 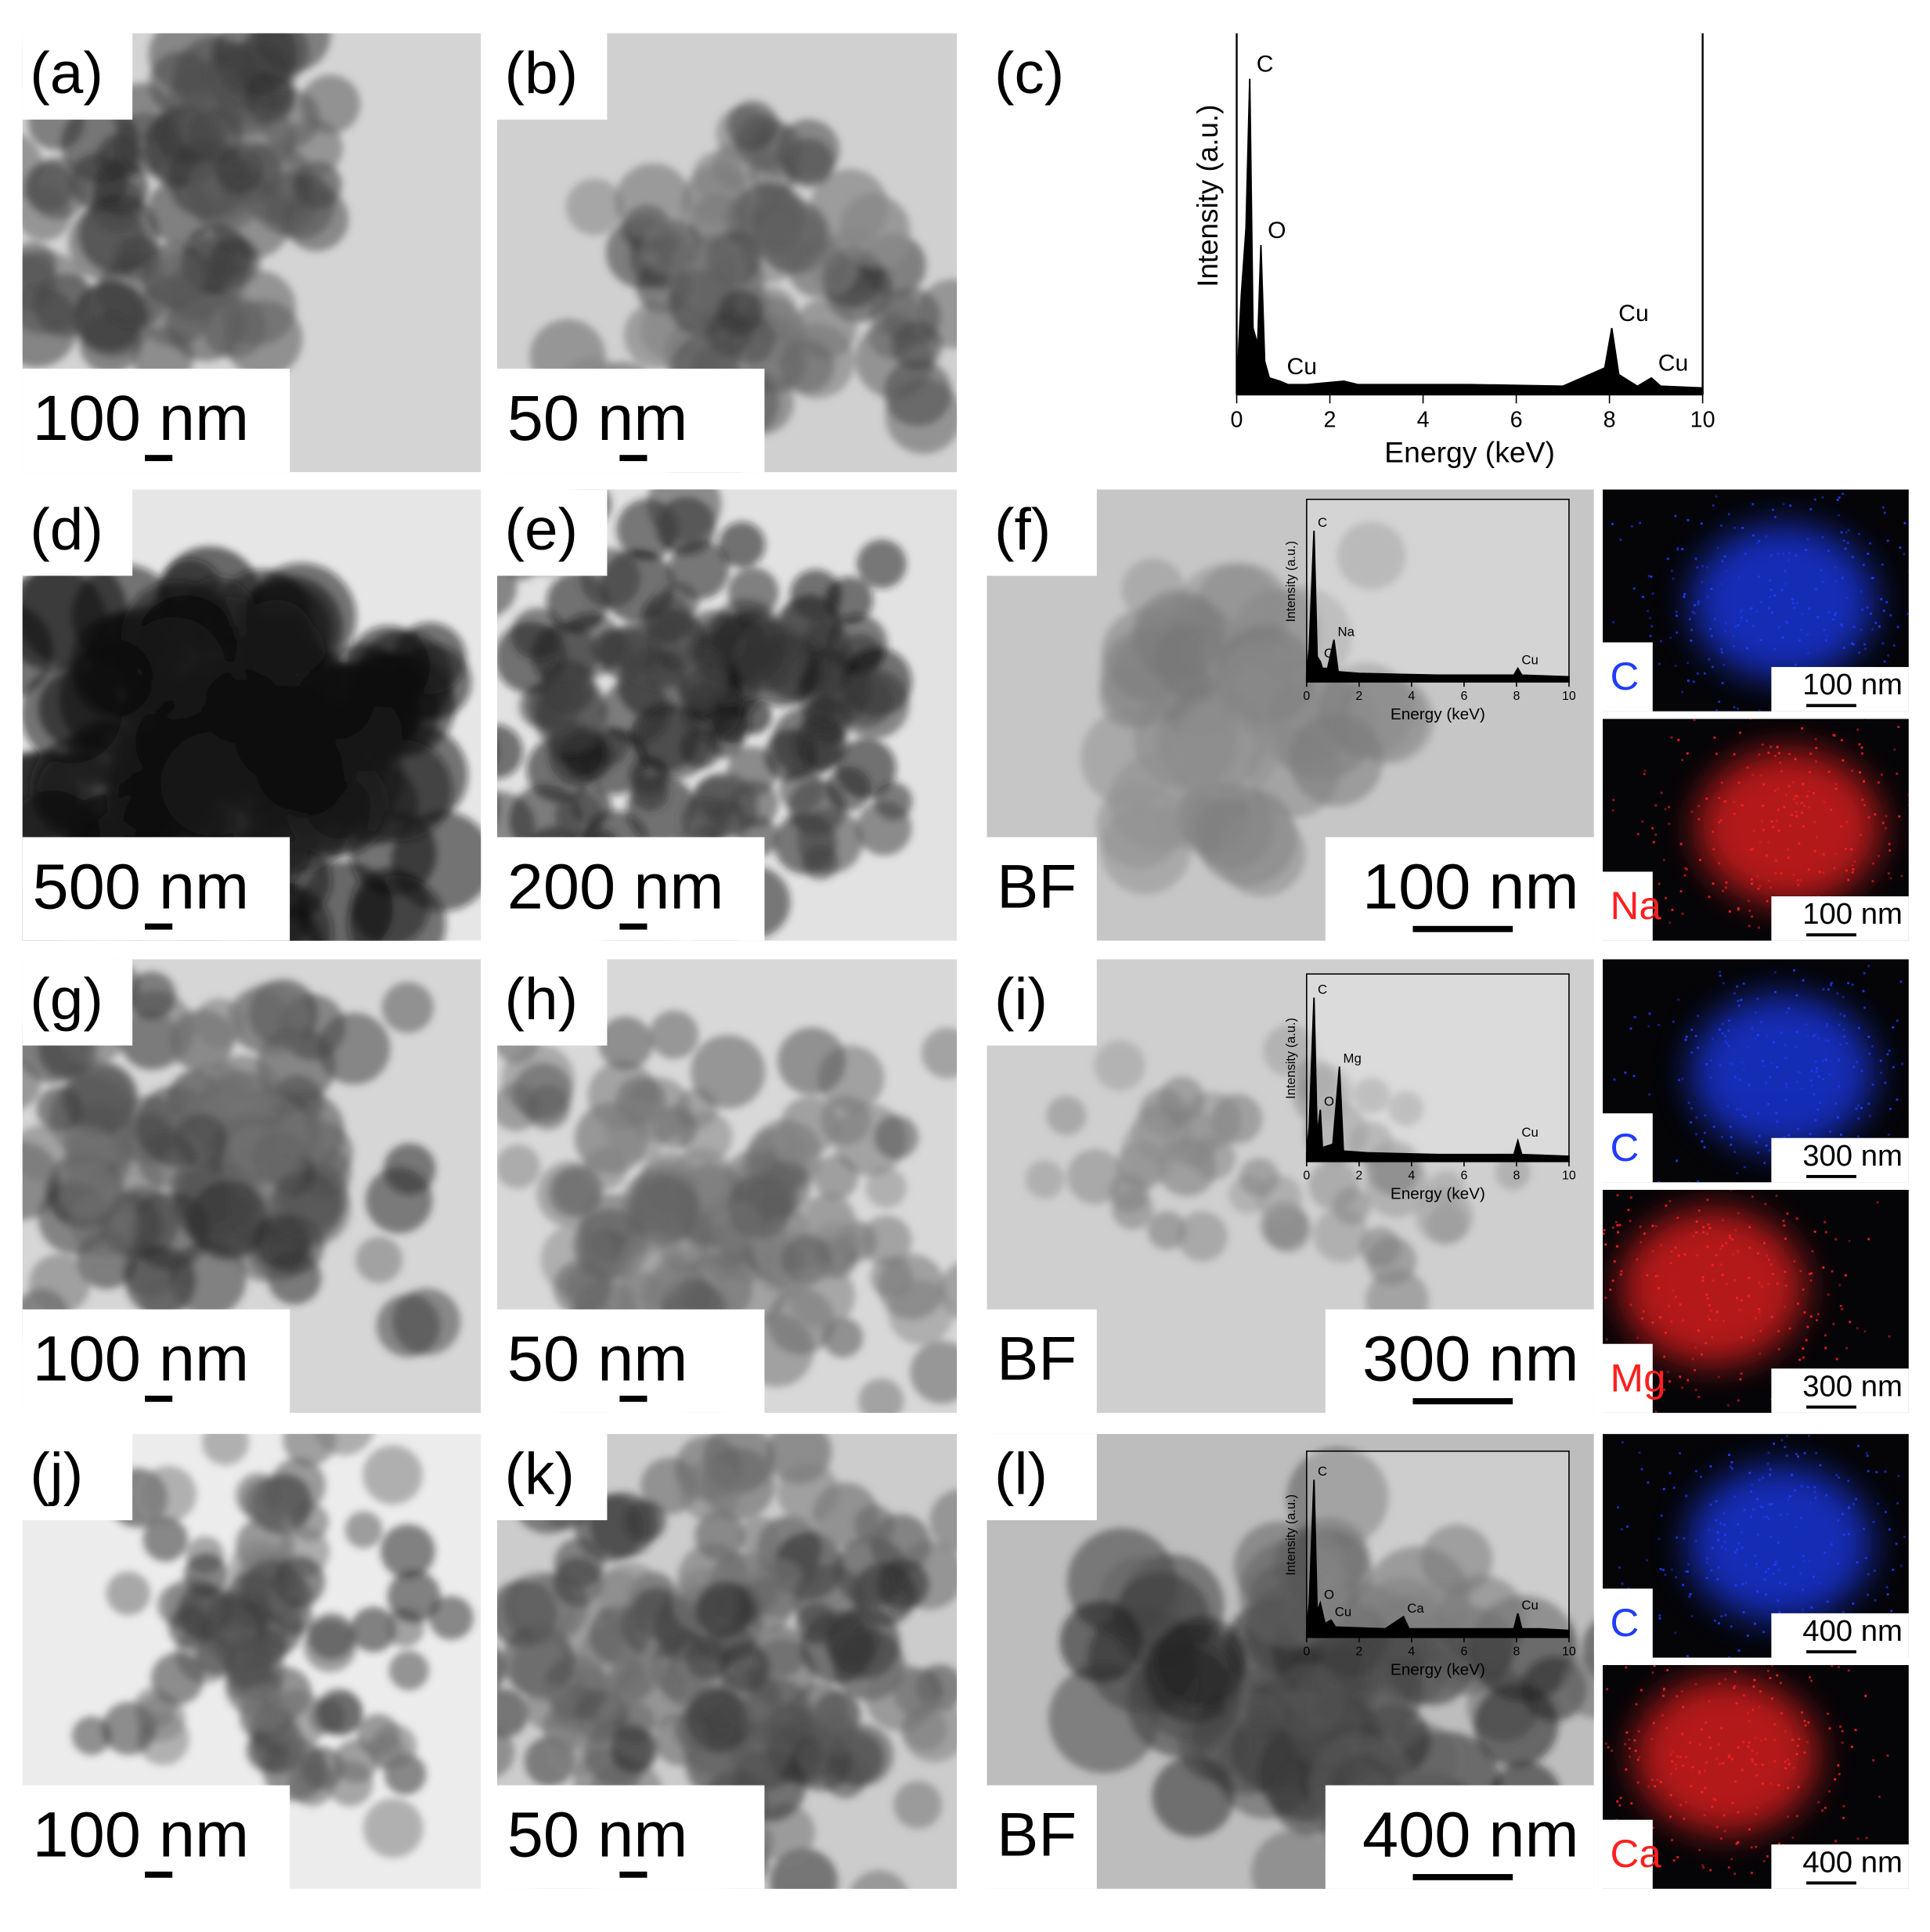 I want to click on particles, so click(x=273, y=1645).